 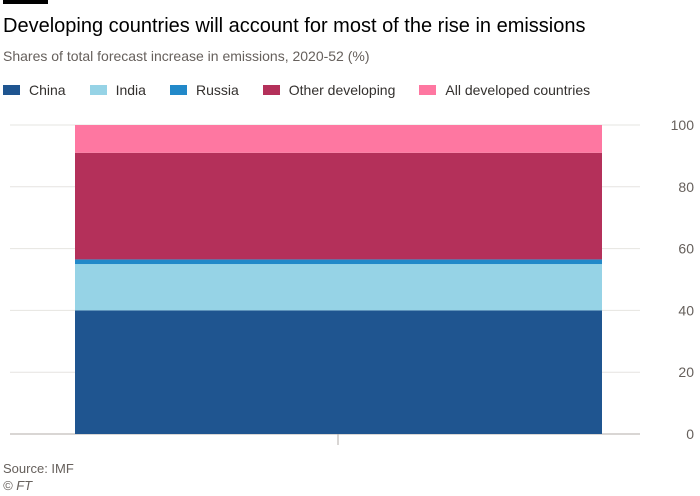 I want to click on bar-segment-all-developed-countries, so click(x=338, y=139).